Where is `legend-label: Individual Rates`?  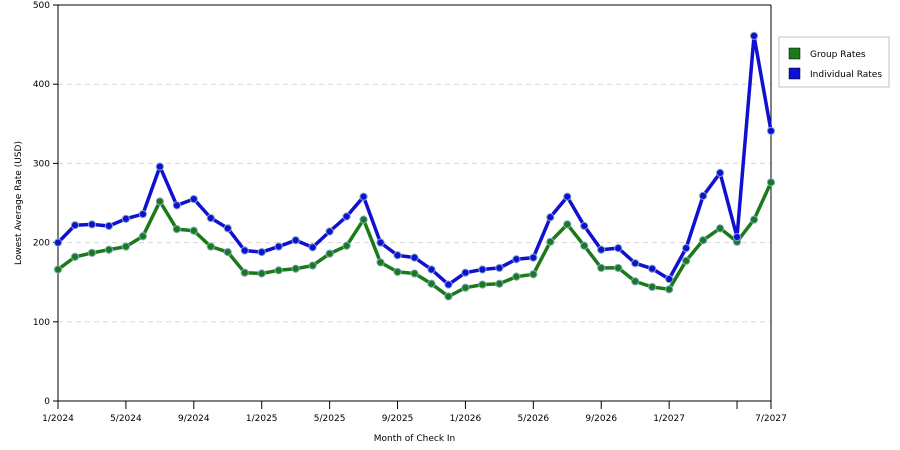 legend-label: Individual Rates is located at coordinates (846, 75).